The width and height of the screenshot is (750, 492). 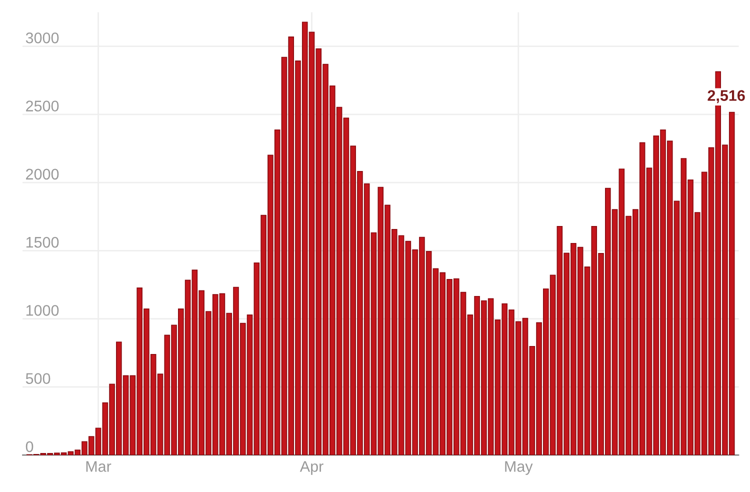 What do you see at coordinates (519, 468) in the screenshot?
I see `x-tick-label: May` at bounding box center [519, 468].